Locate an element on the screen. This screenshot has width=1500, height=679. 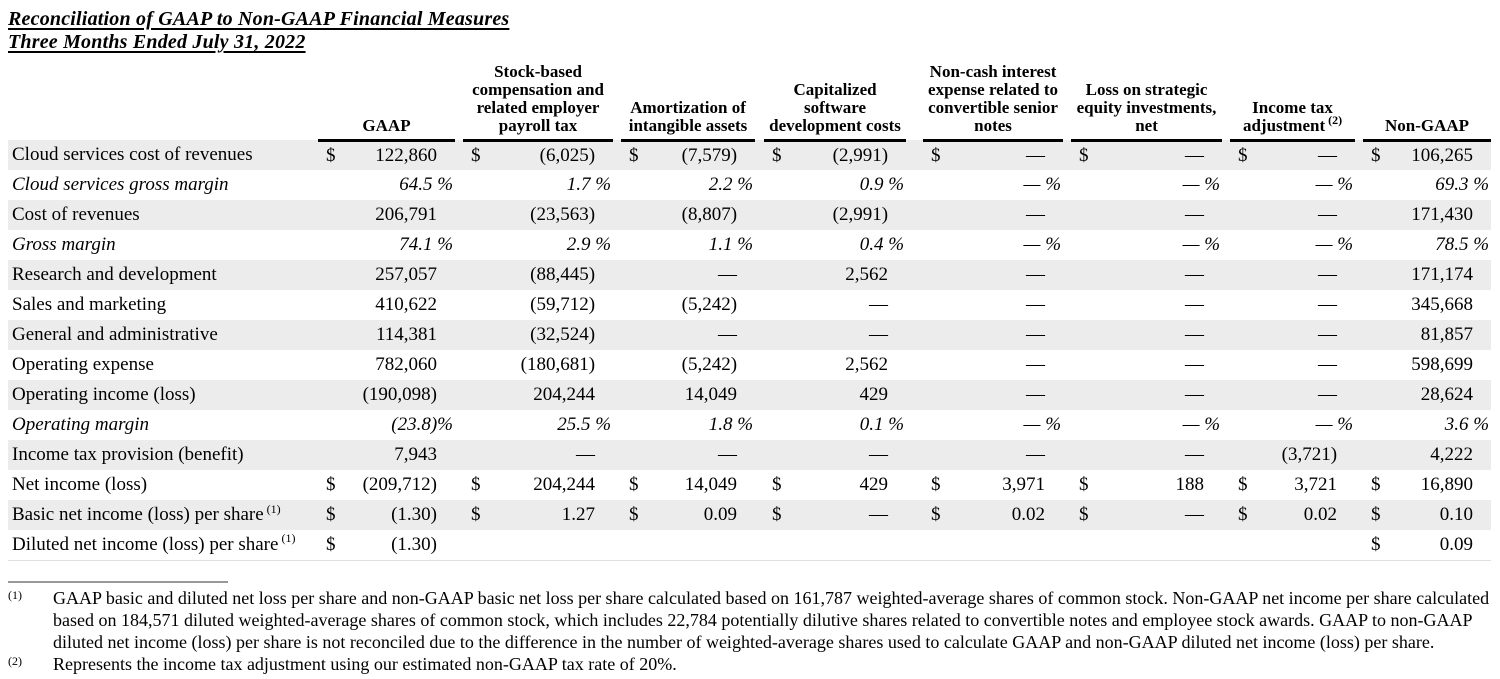
cell-value: (23,563) is located at coordinates (563, 214).